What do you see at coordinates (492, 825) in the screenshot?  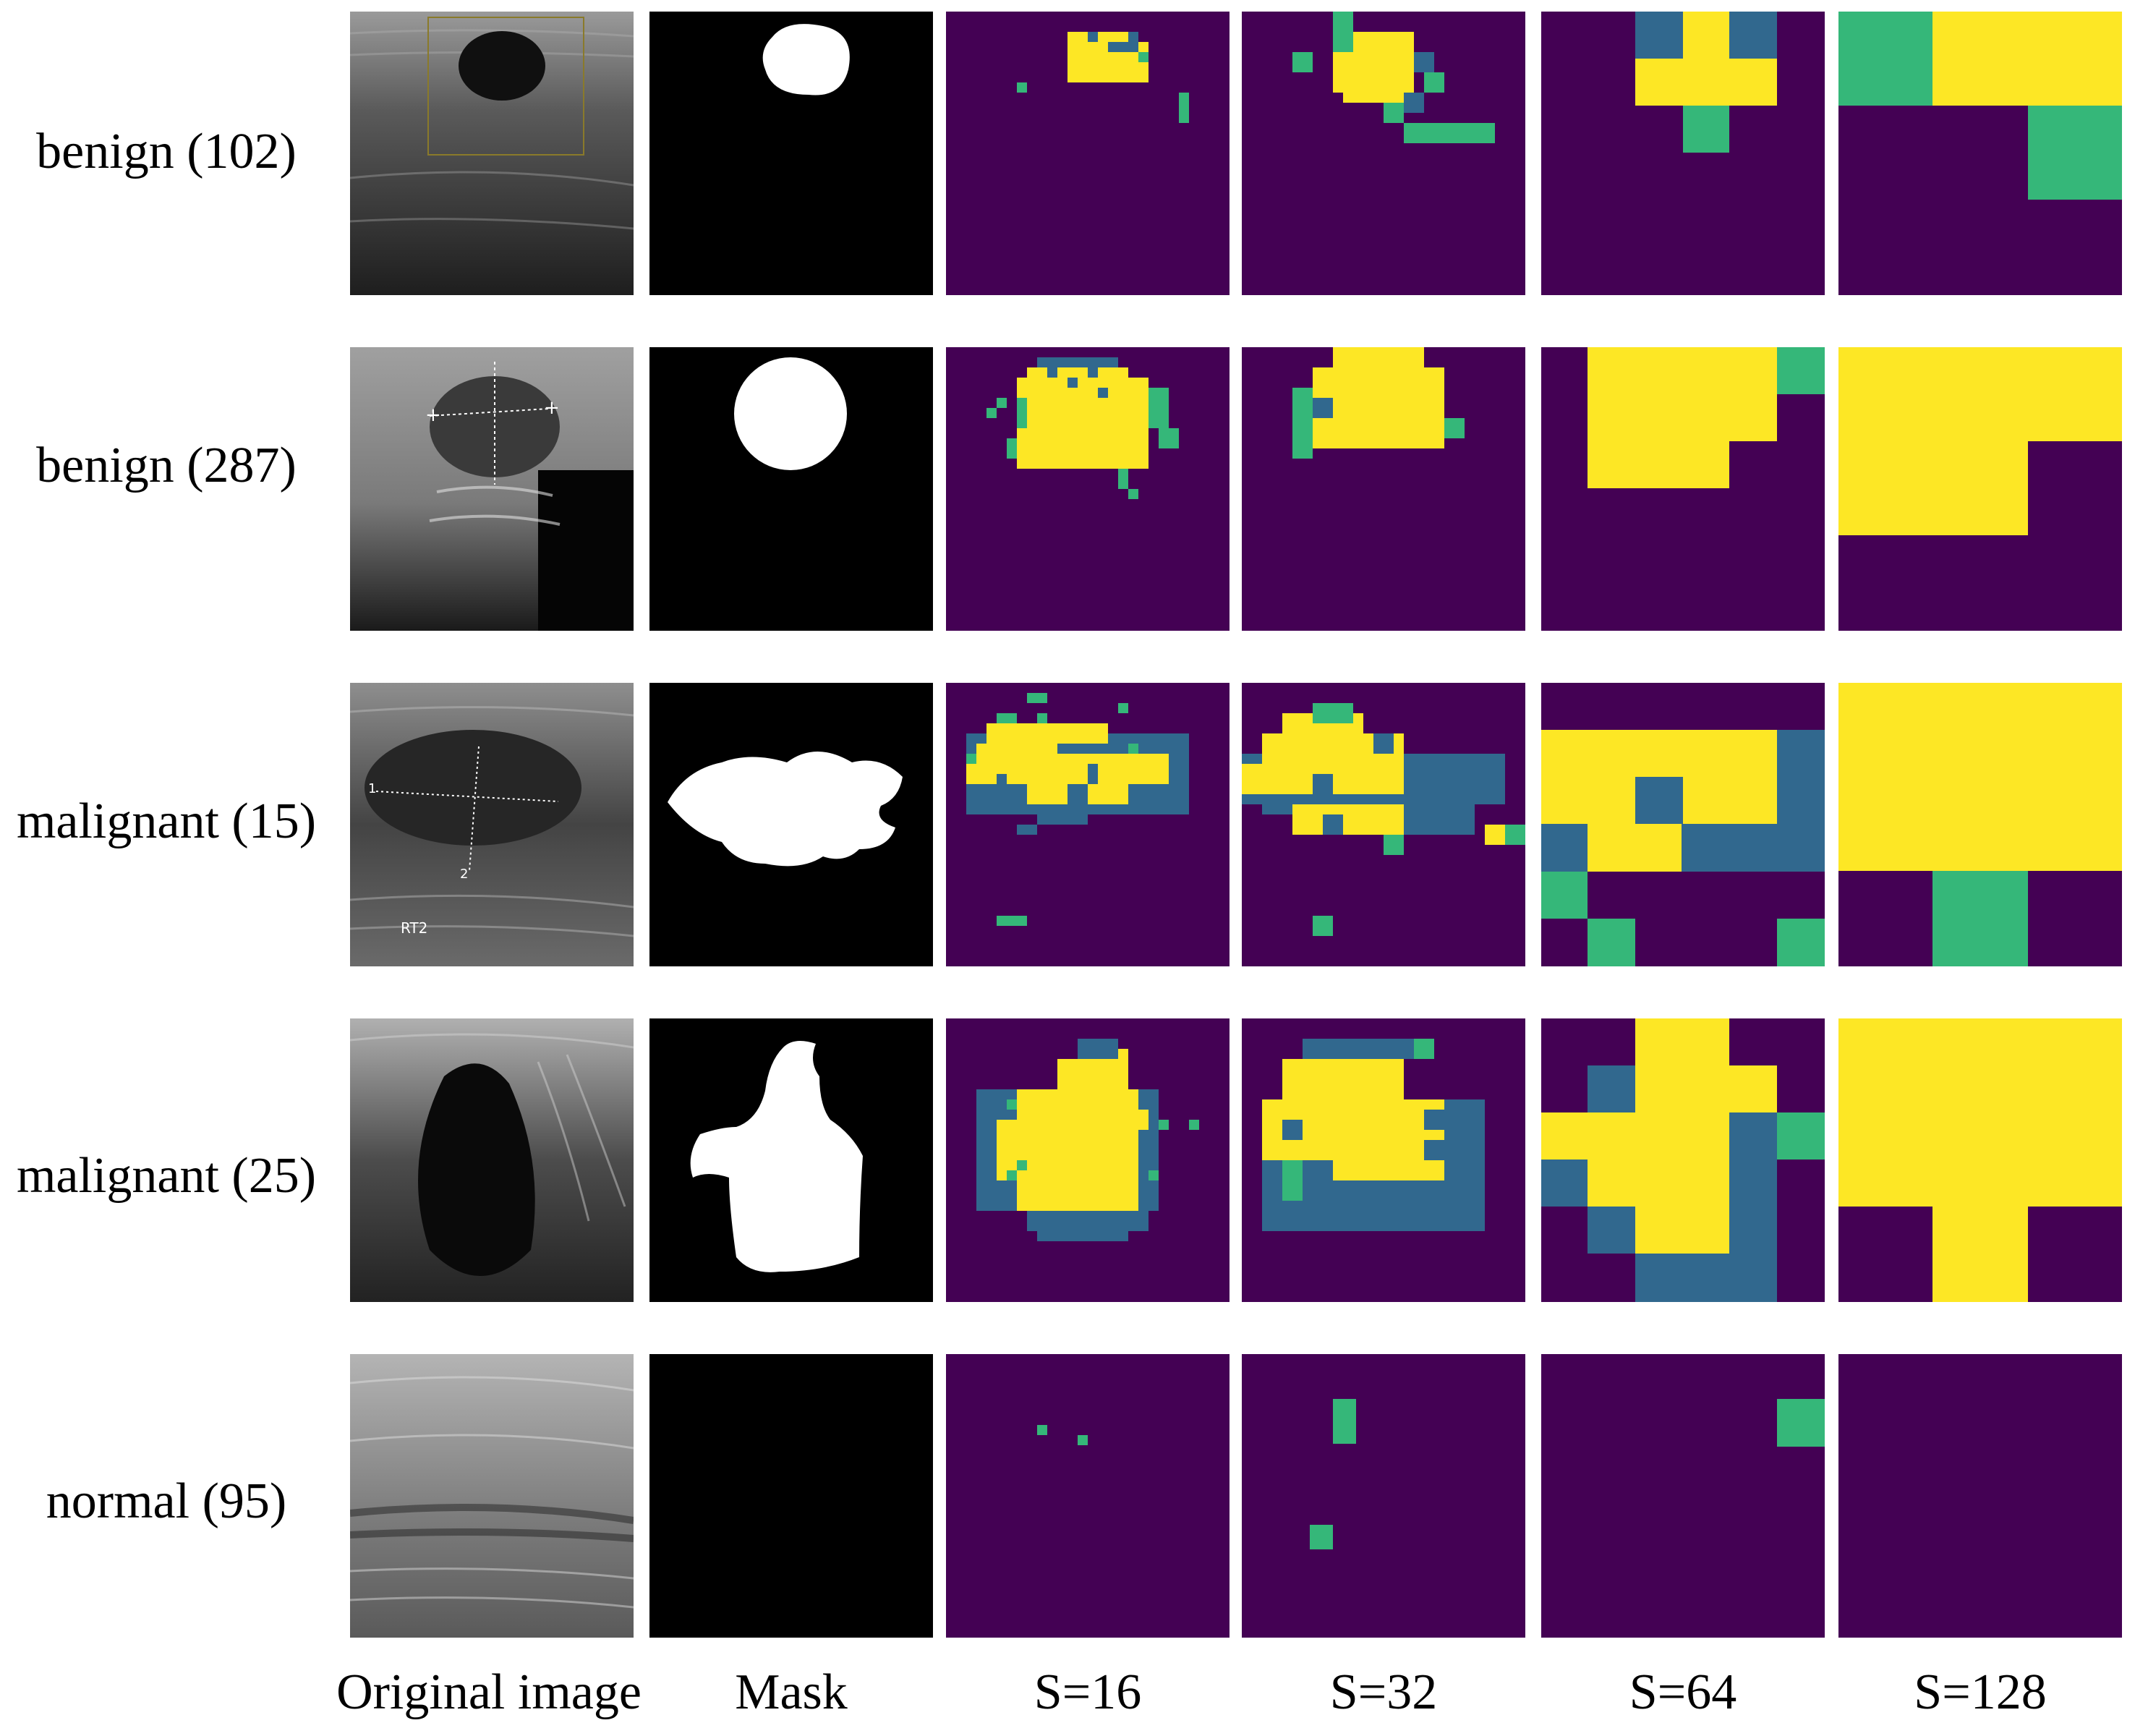 I see `ultrasound-image-malignant-15: 1 2 RT2` at bounding box center [492, 825].